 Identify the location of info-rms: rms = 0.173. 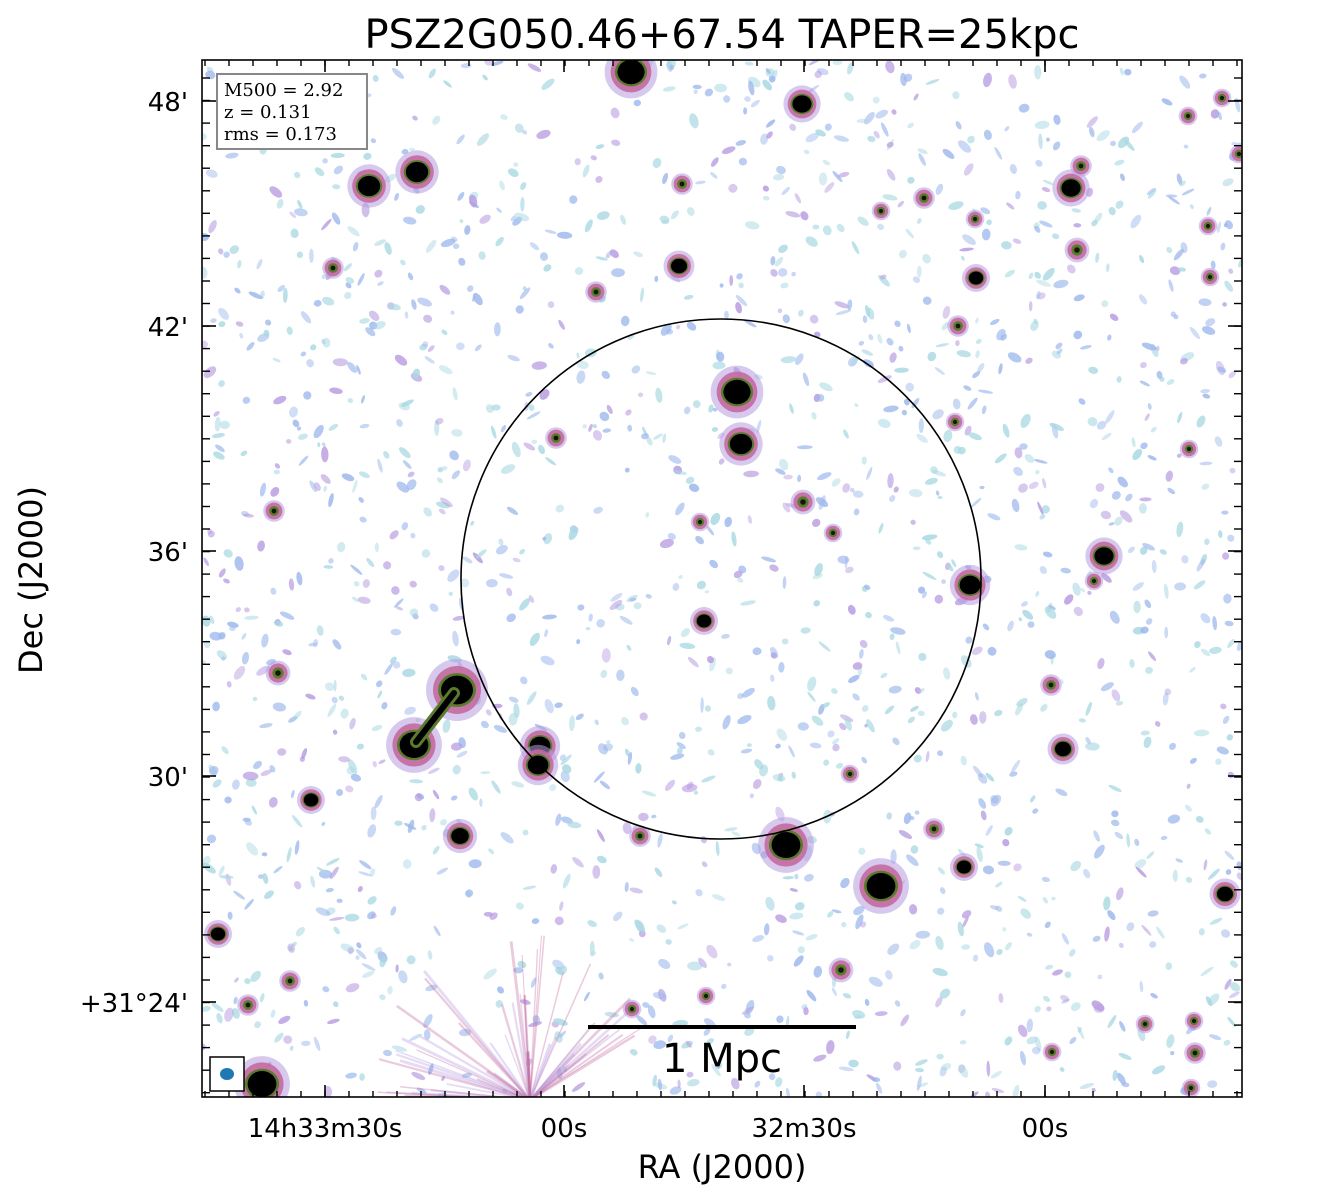
(280, 134).